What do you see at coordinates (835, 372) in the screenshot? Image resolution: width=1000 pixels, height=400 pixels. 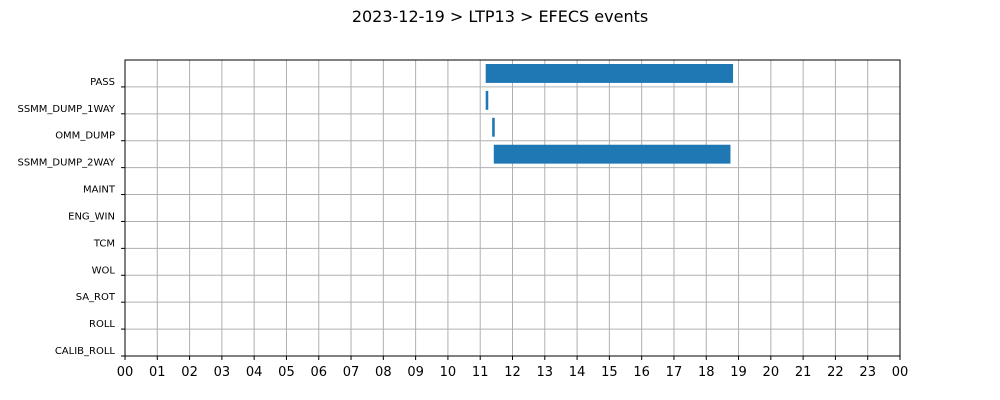 I see `x-tick-label: 22` at bounding box center [835, 372].